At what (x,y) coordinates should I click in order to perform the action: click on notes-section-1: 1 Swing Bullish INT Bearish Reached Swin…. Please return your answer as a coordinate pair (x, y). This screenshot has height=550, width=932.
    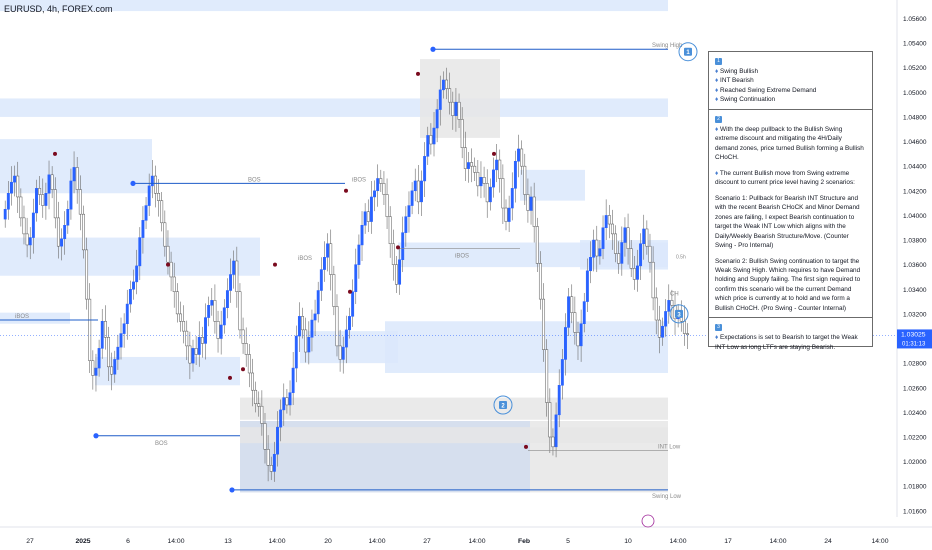
    Looking at the image, I should click on (790, 81).